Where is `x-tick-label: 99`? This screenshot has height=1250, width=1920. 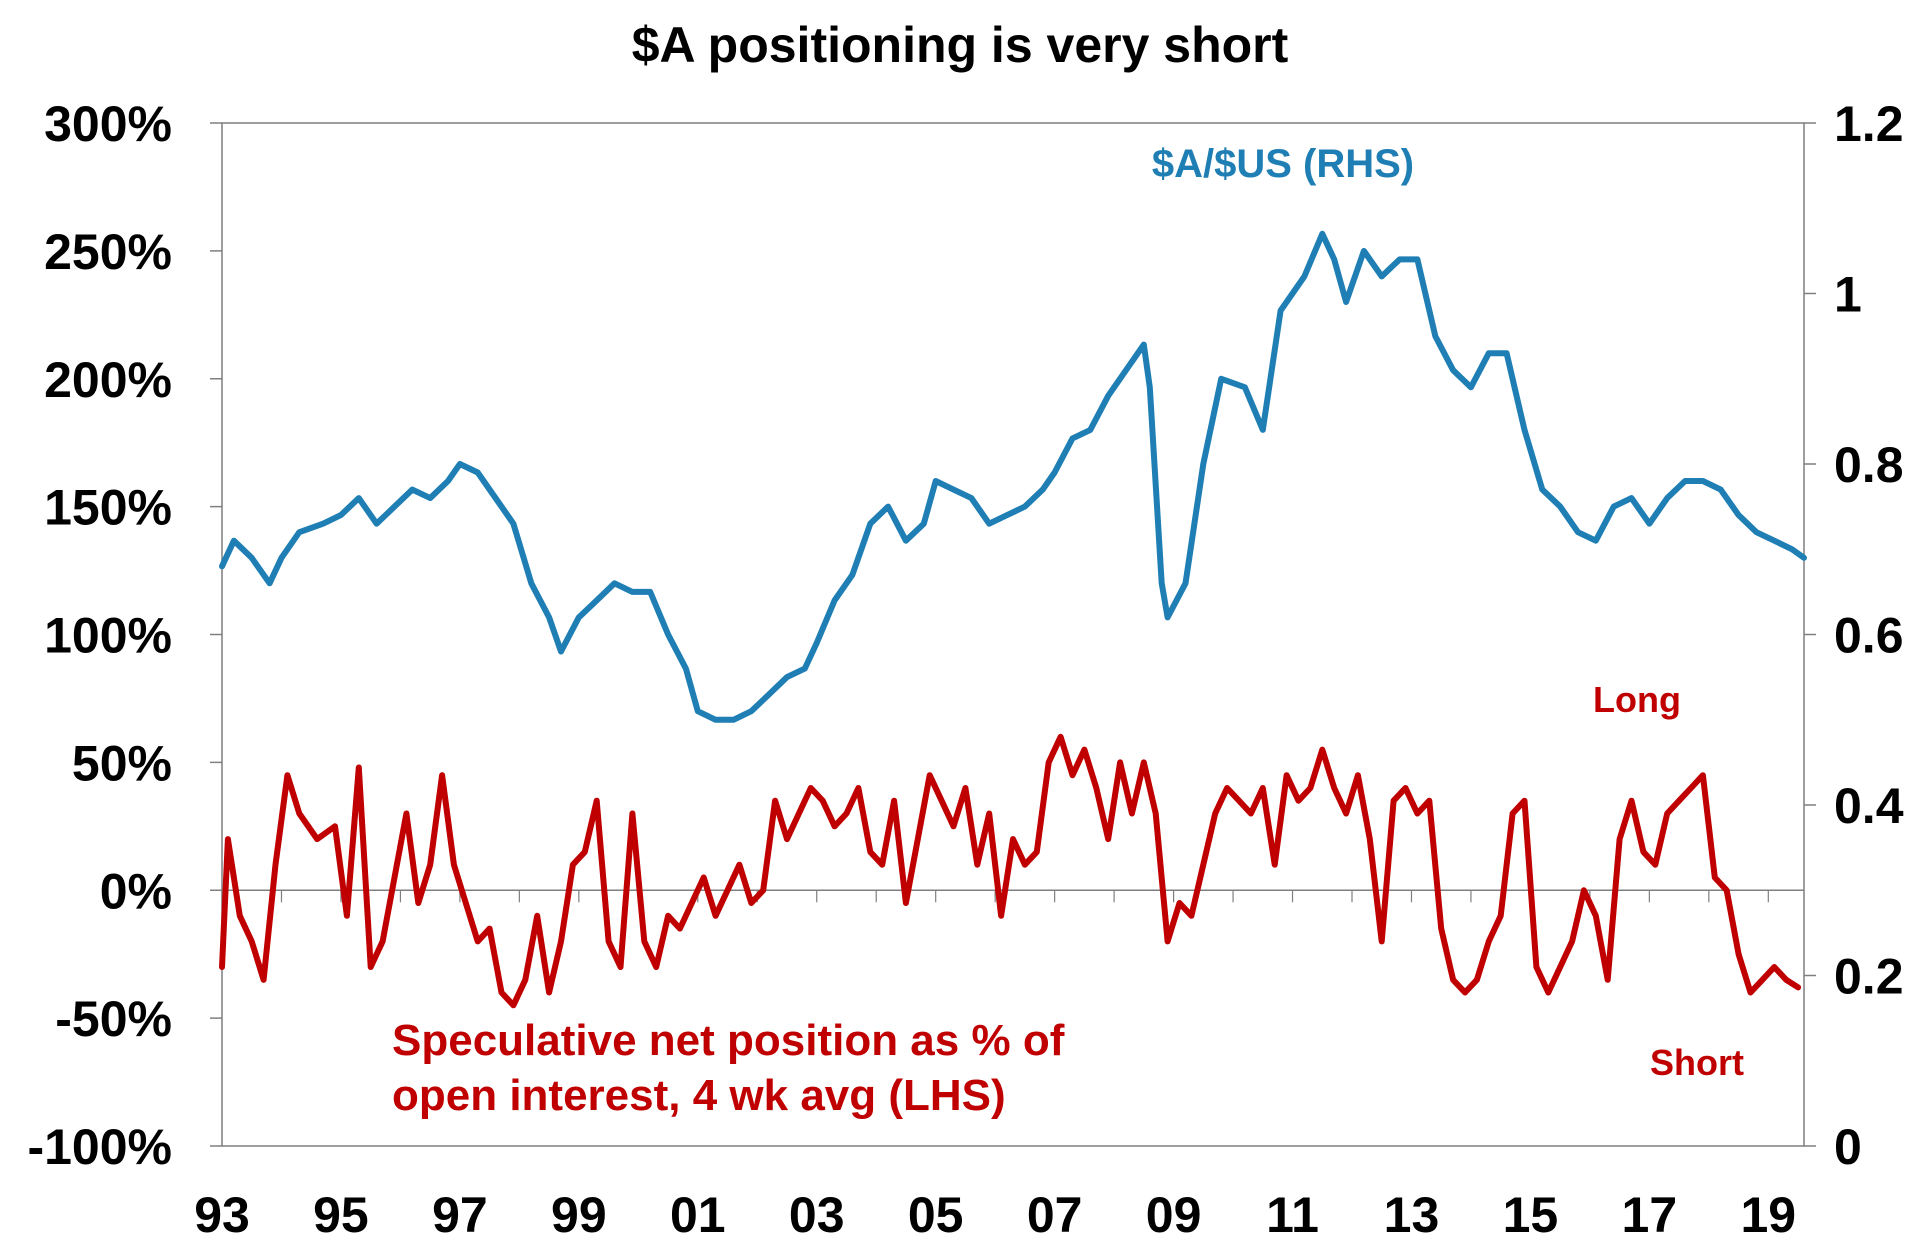
x-tick-label: 99 is located at coordinates (579, 1215).